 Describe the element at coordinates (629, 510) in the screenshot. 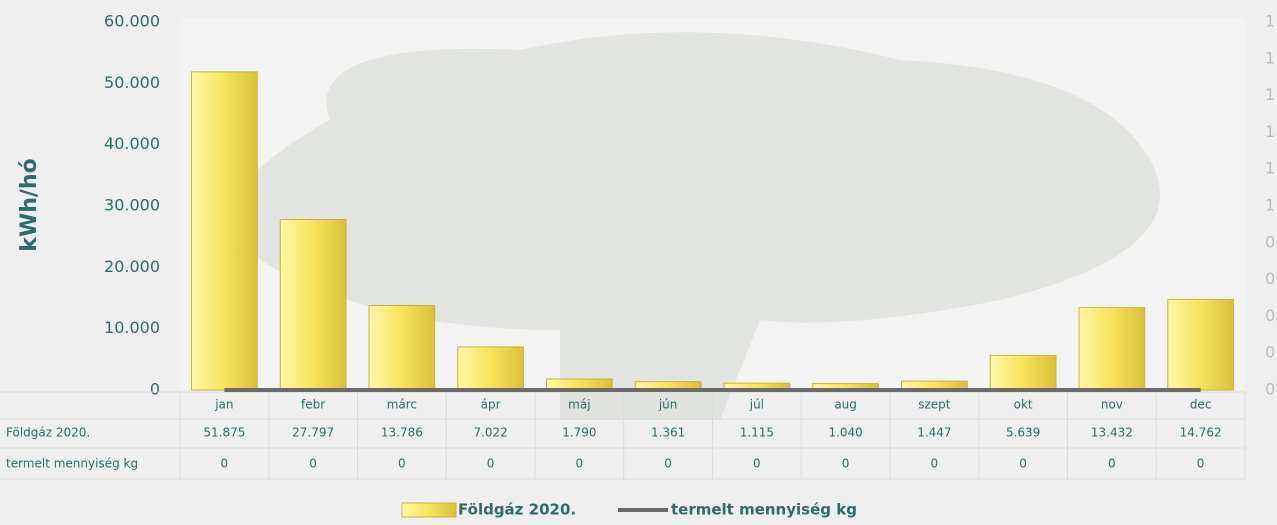

I see `legend: Földgáz 2020. termelt mennyiség kg` at that location.